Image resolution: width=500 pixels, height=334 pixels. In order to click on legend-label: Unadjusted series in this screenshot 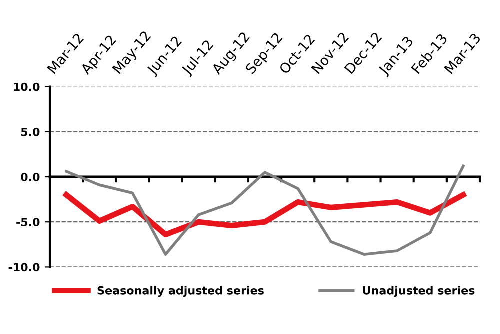, I will do `click(419, 292)`.